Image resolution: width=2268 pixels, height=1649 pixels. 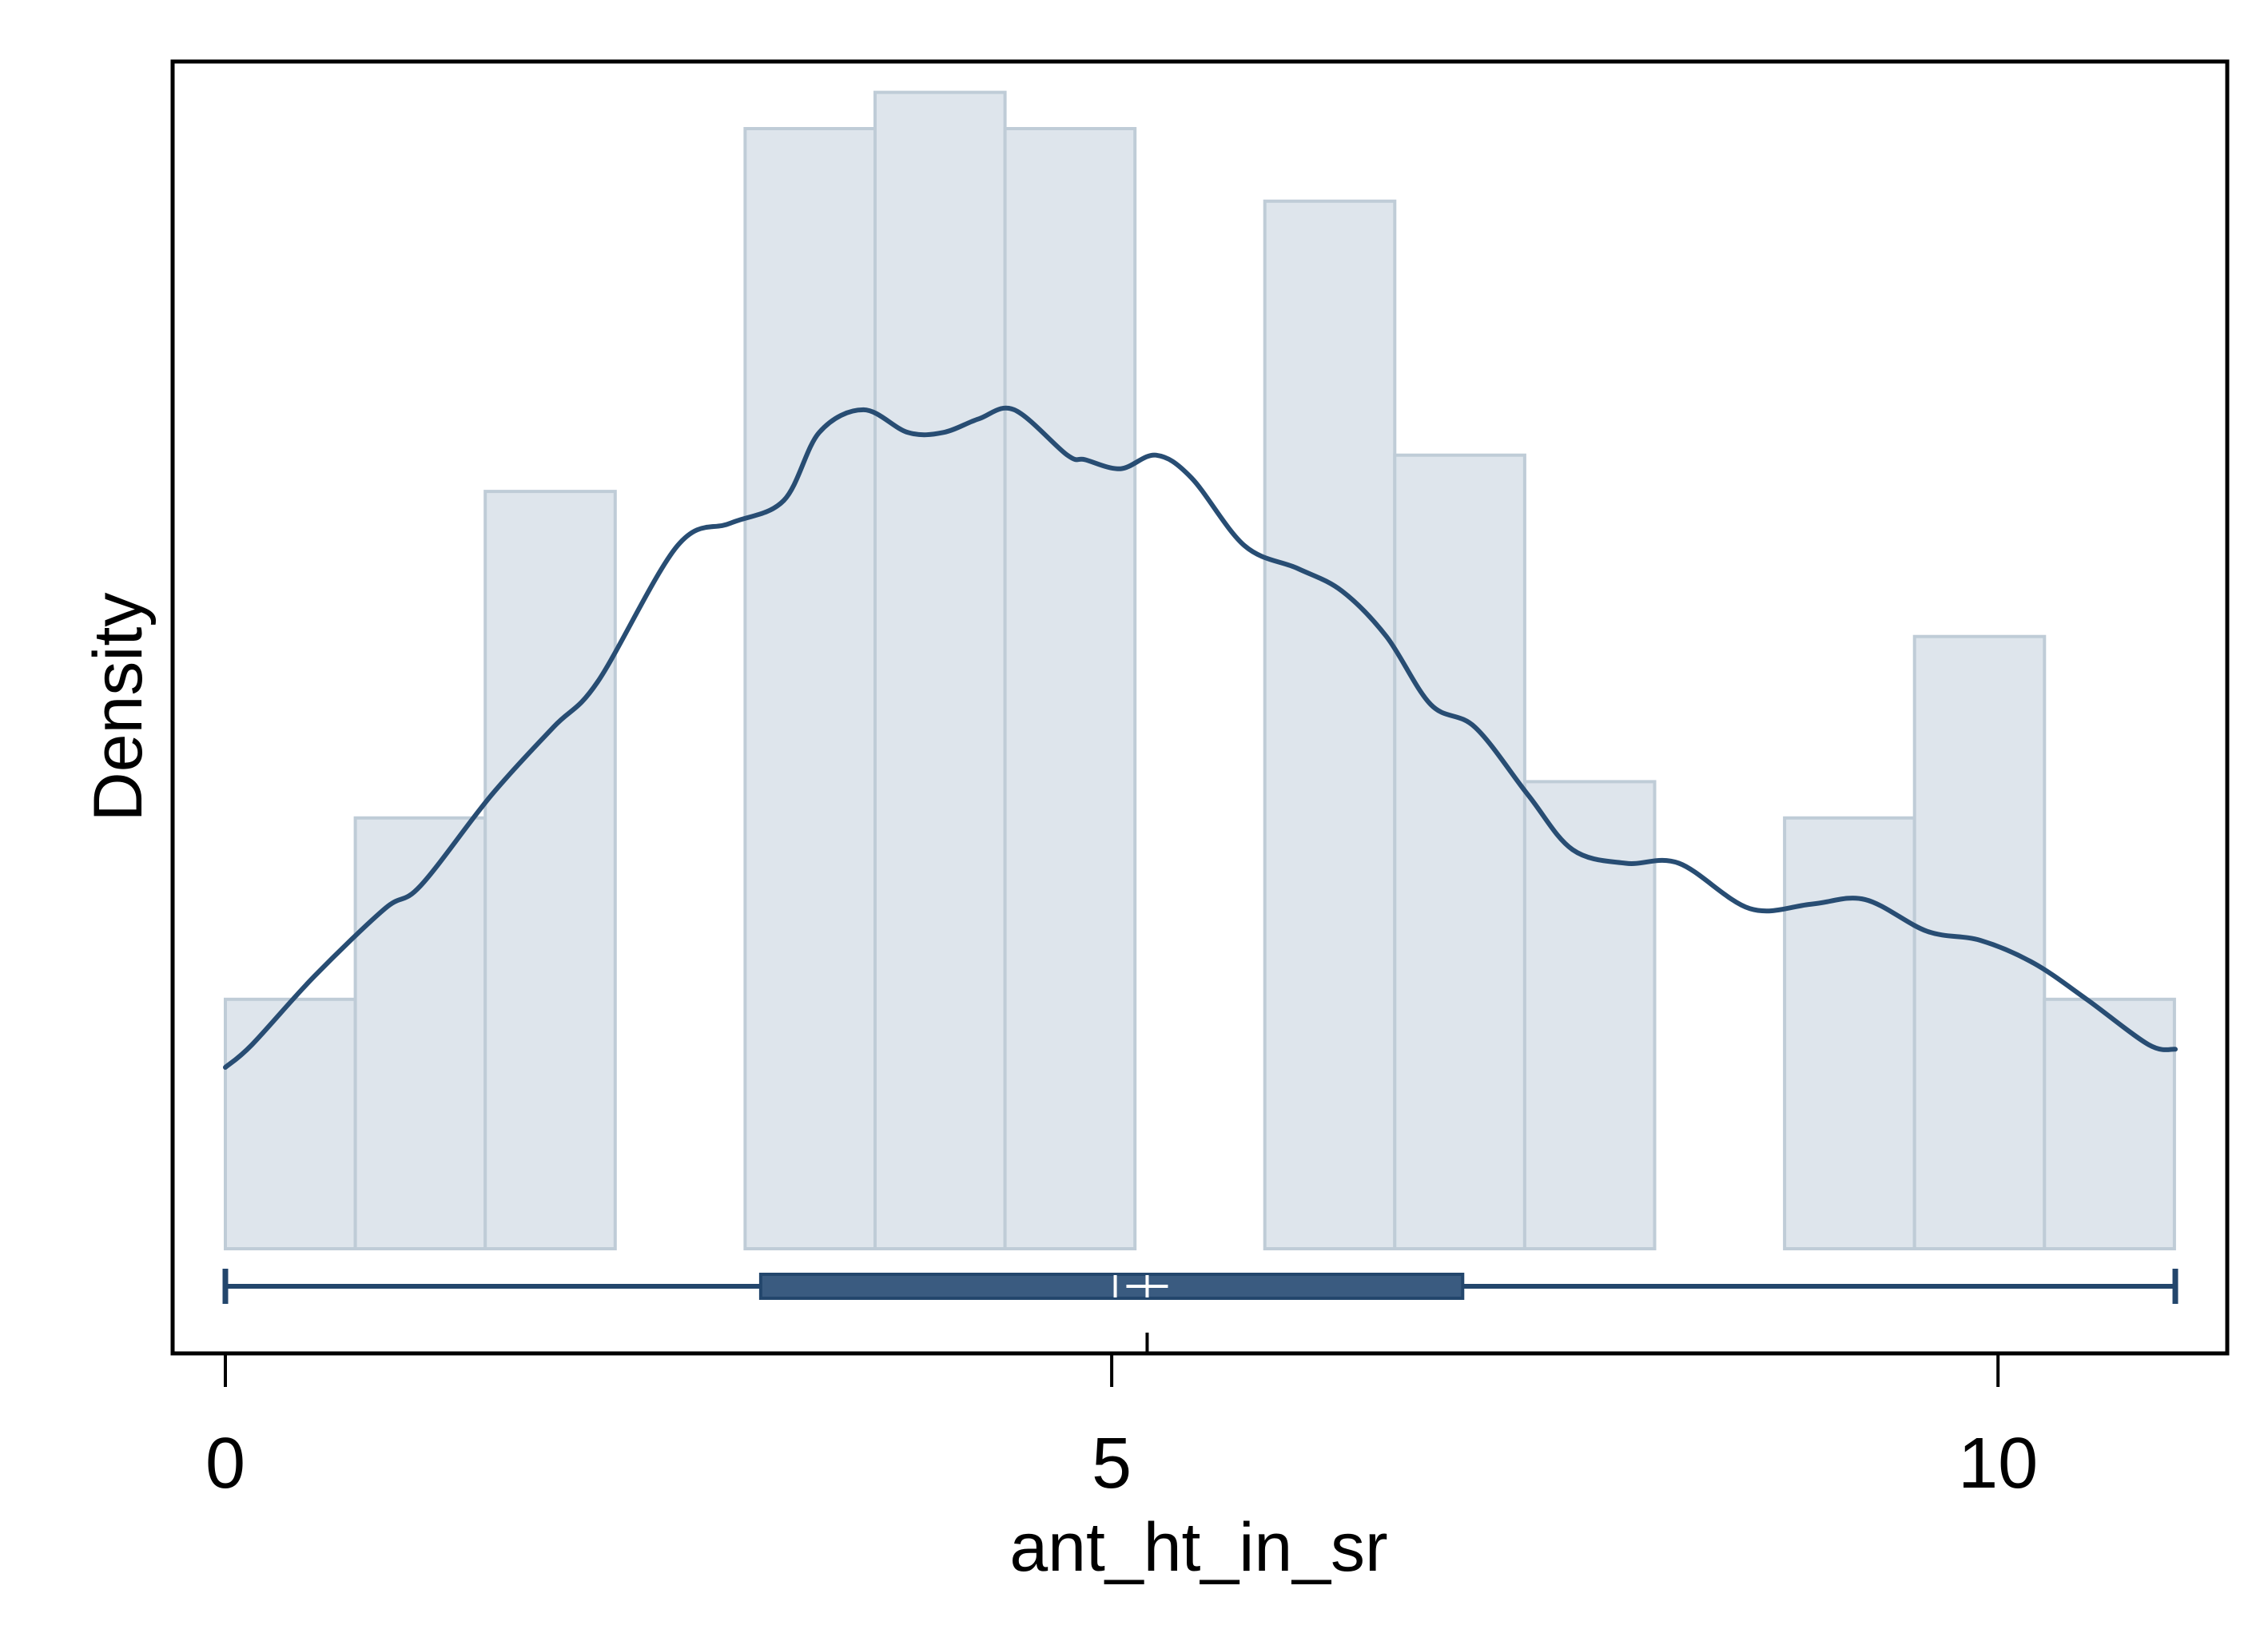 I want to click on x-axis-tick-label: 5, so click(x=1112, y=1464).